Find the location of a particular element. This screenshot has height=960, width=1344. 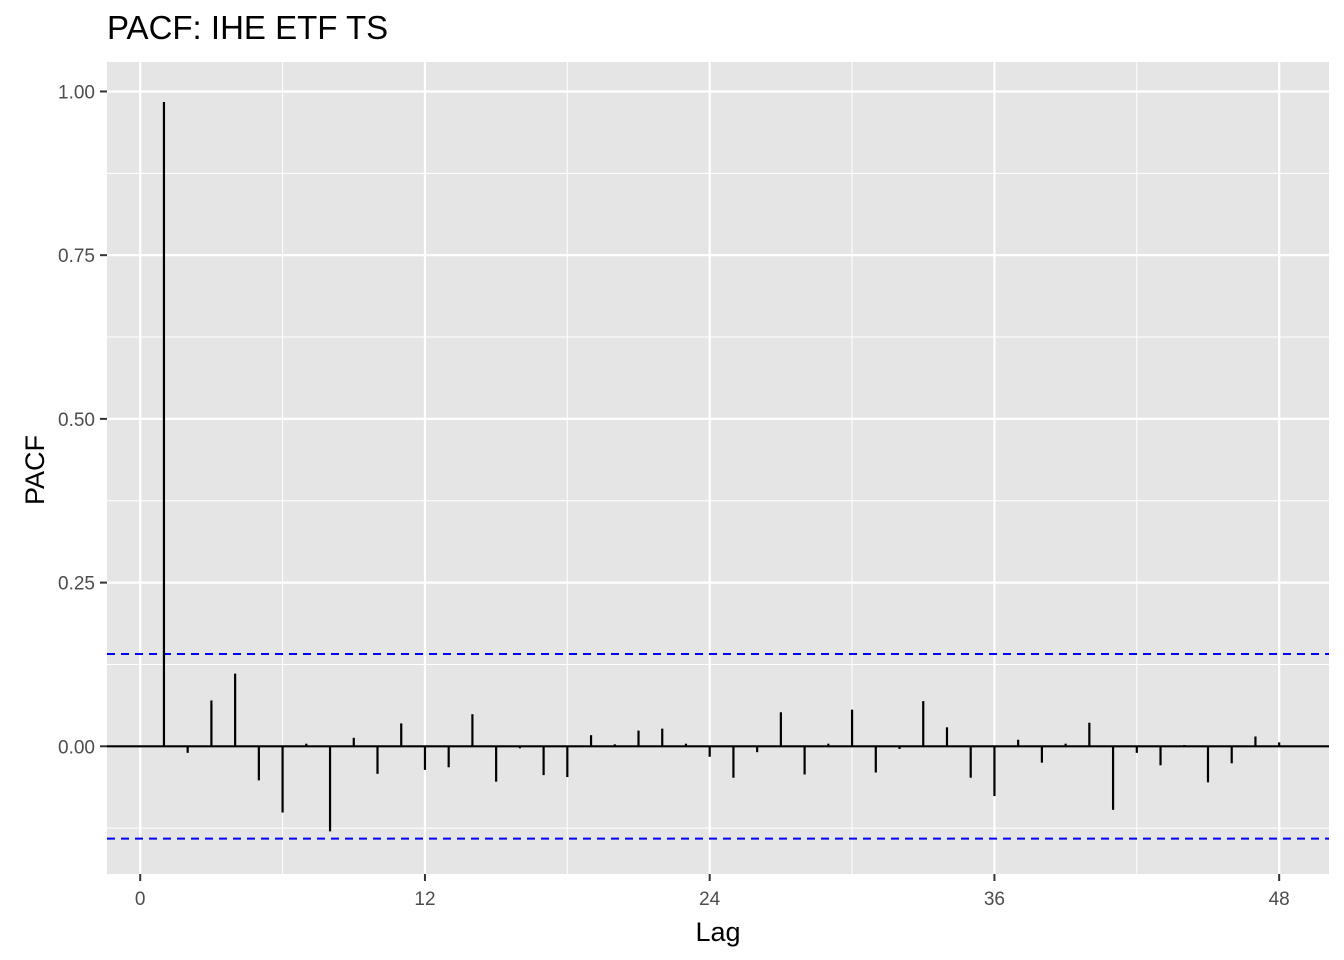

y-tick-label: 0.00 is located at coordinates (76, 747).